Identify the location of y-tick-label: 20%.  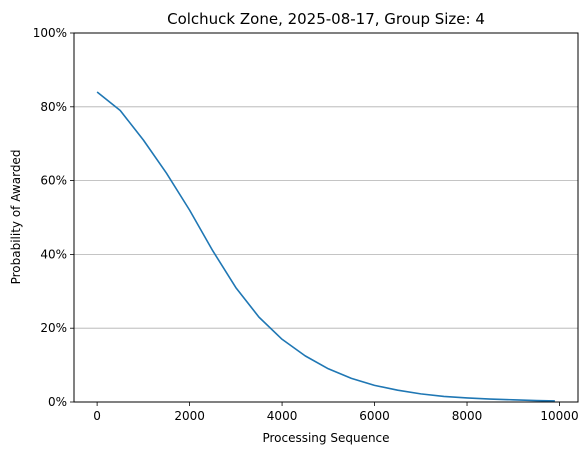
(53, 328).